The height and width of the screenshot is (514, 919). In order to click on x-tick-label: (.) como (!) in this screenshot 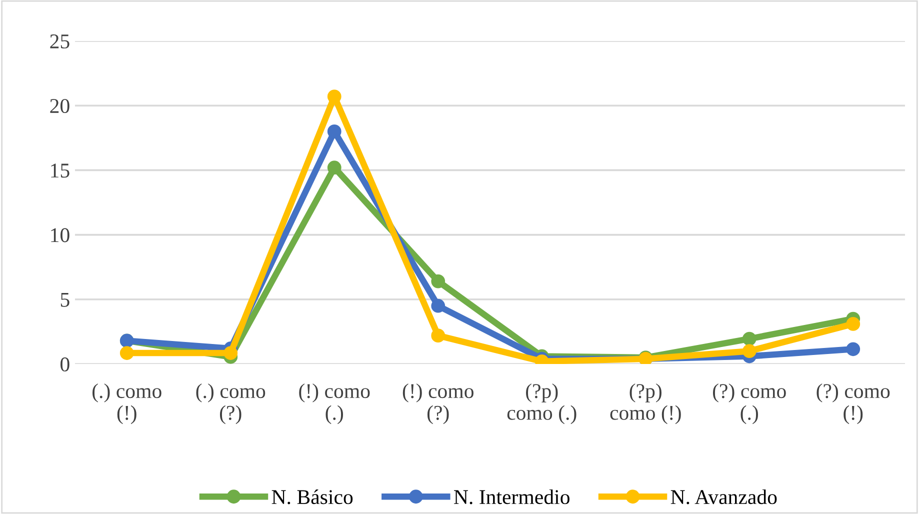, I will do `click(127, 403)`.